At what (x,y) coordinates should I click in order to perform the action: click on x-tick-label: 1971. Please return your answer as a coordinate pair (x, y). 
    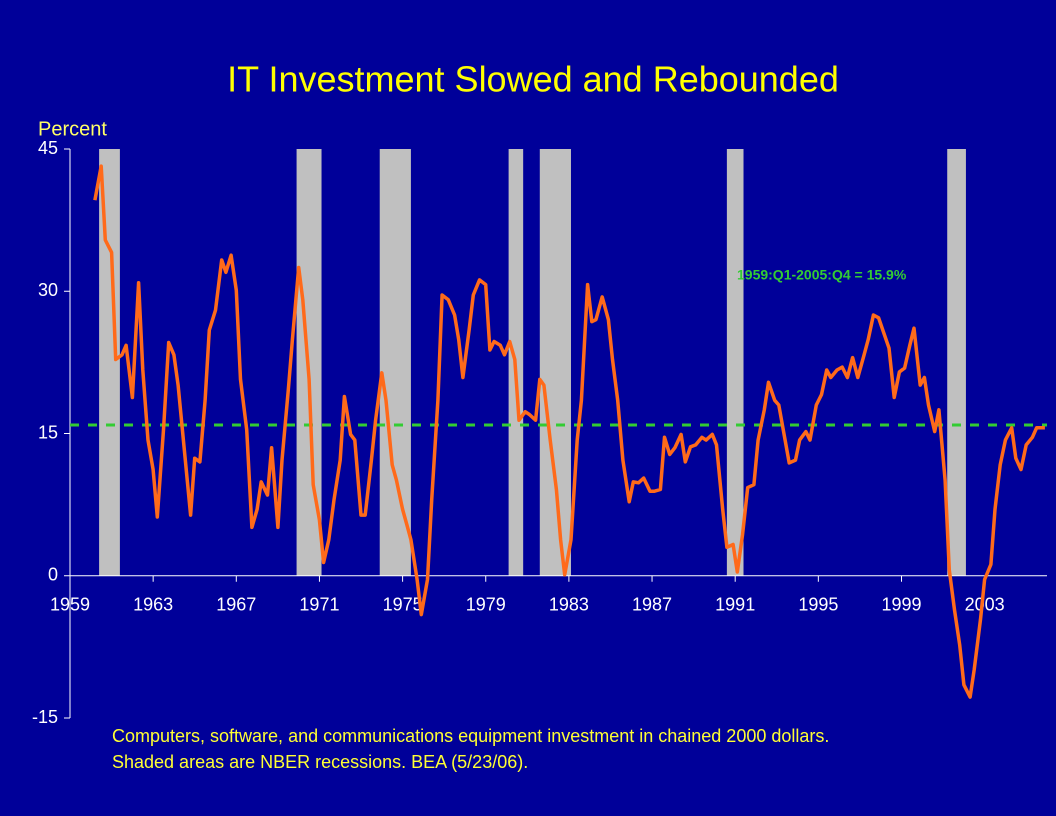
    Looking at the image, I should click on (319, 605).